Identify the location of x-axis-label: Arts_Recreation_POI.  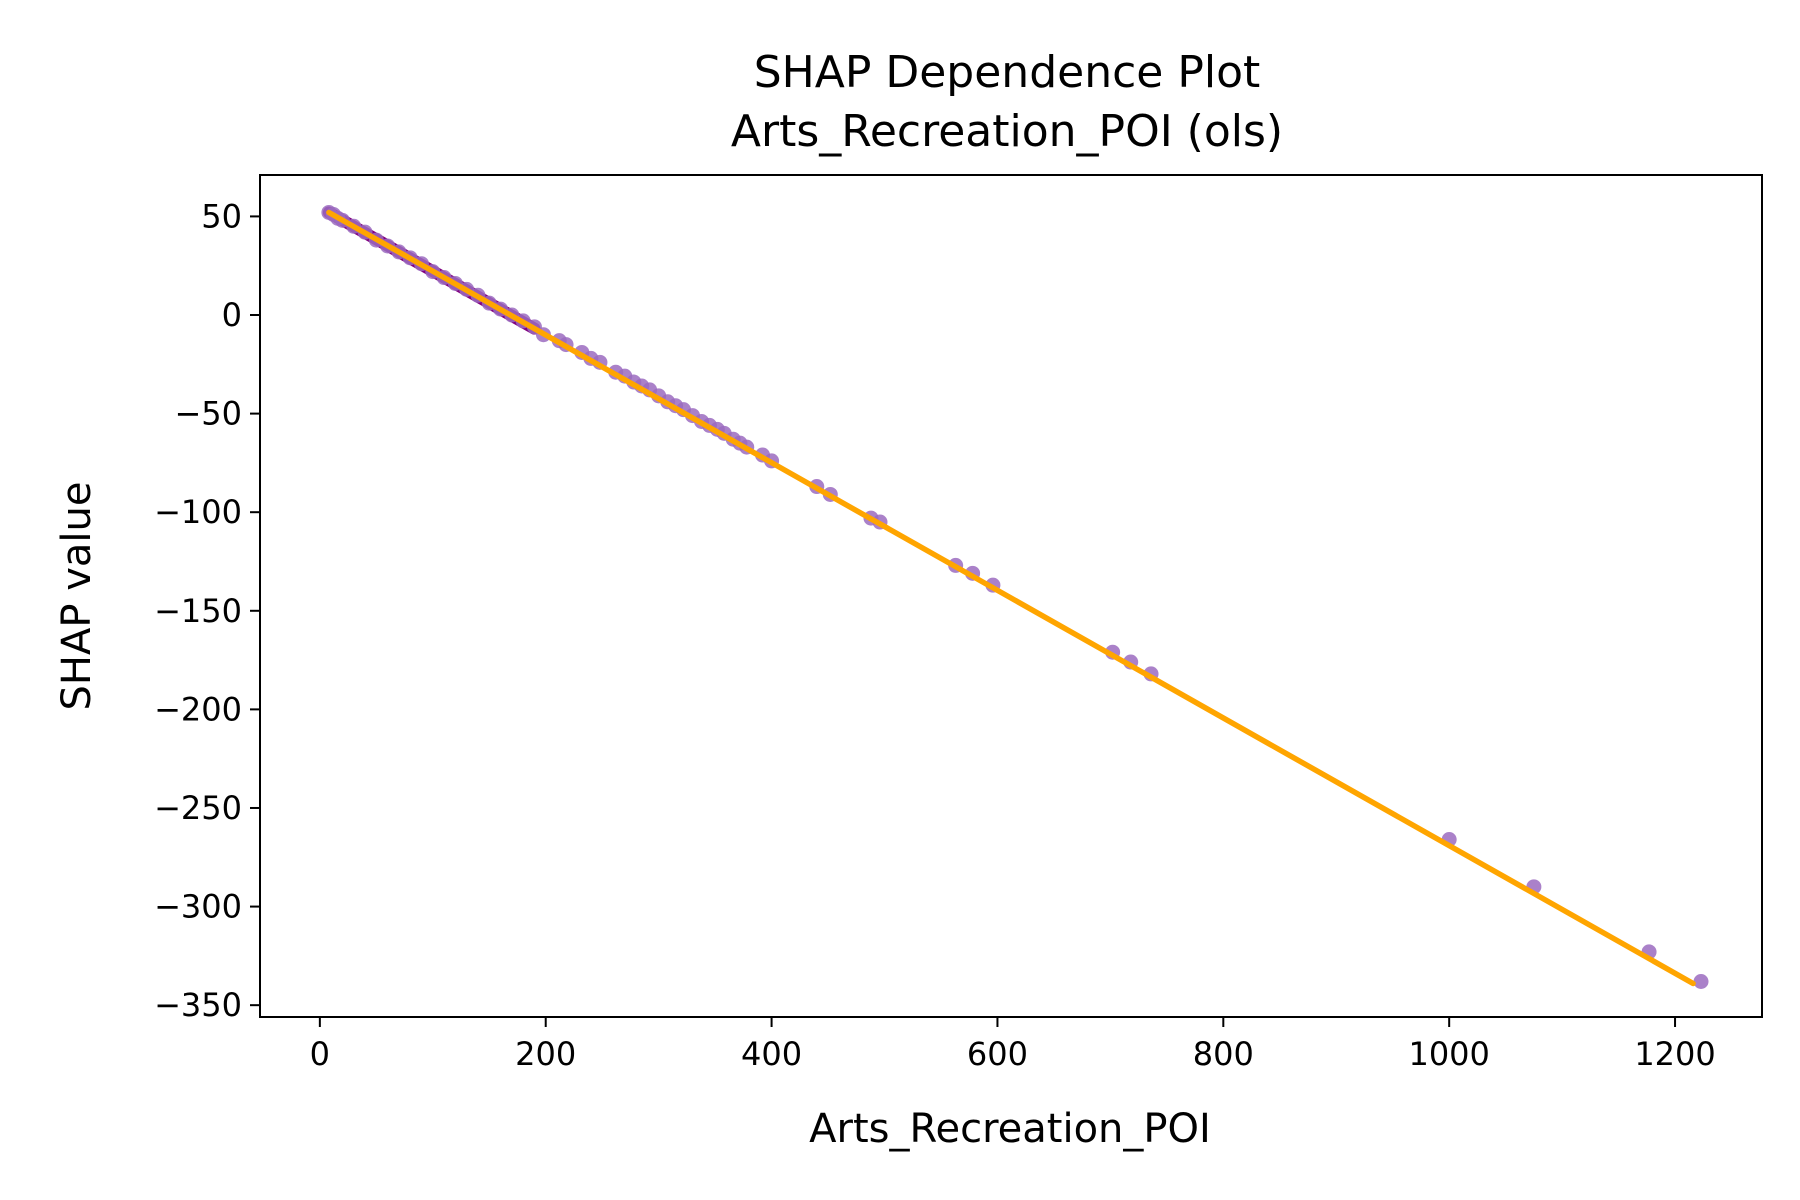
(1010, 1129).